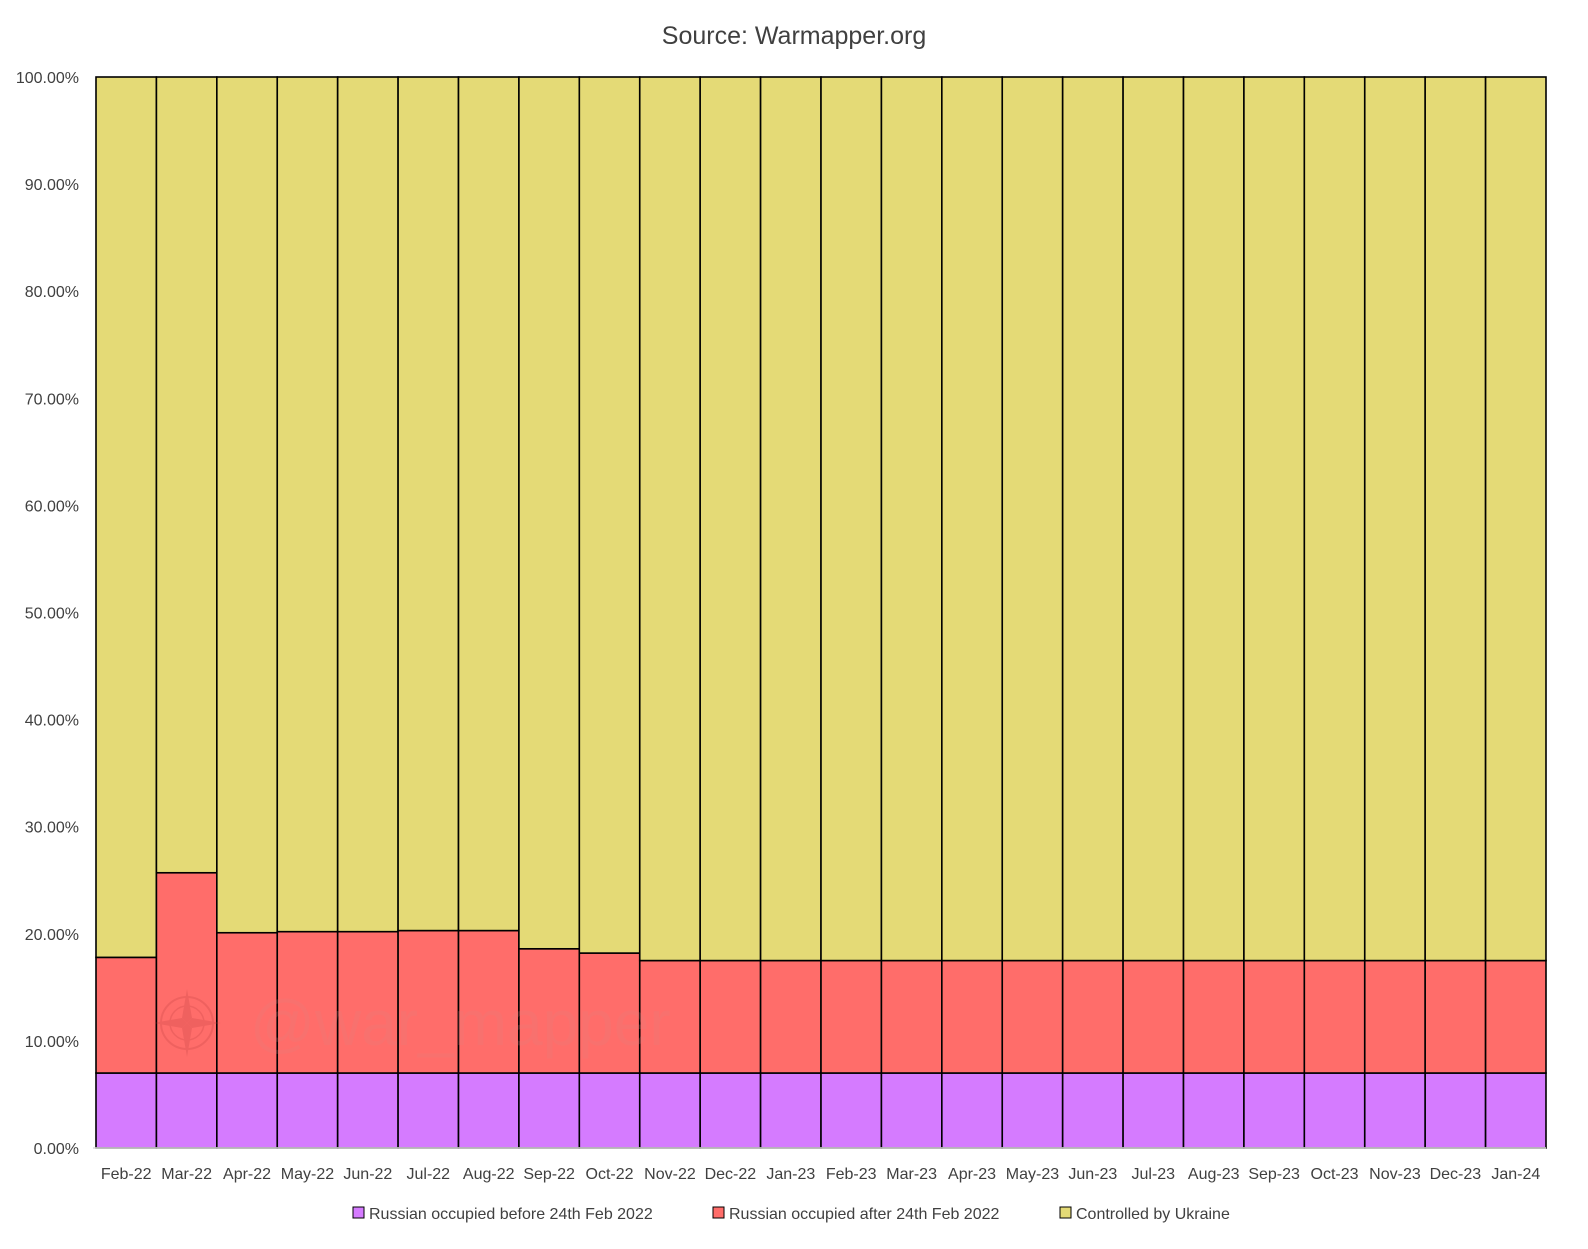 This screenshot has height=1249, width=1588. Describe the element at coordinates (52, 399) in the screenshot. I see `y-tick-label: 70.00%` at that location.